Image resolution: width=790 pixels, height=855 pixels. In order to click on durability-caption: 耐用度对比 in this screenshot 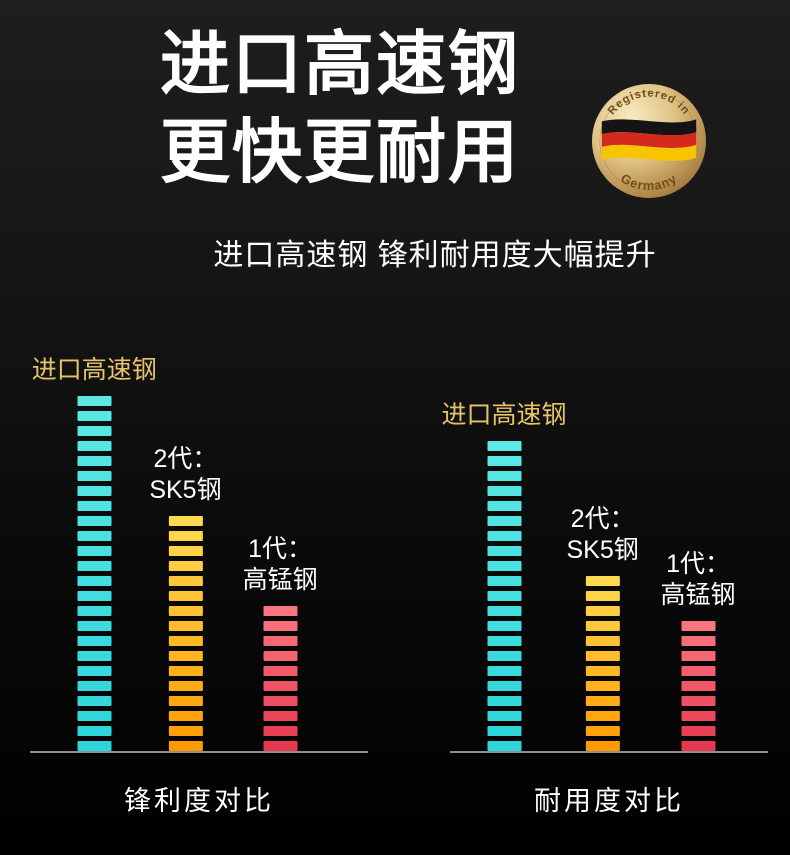, I will do `click(609, 801)`.